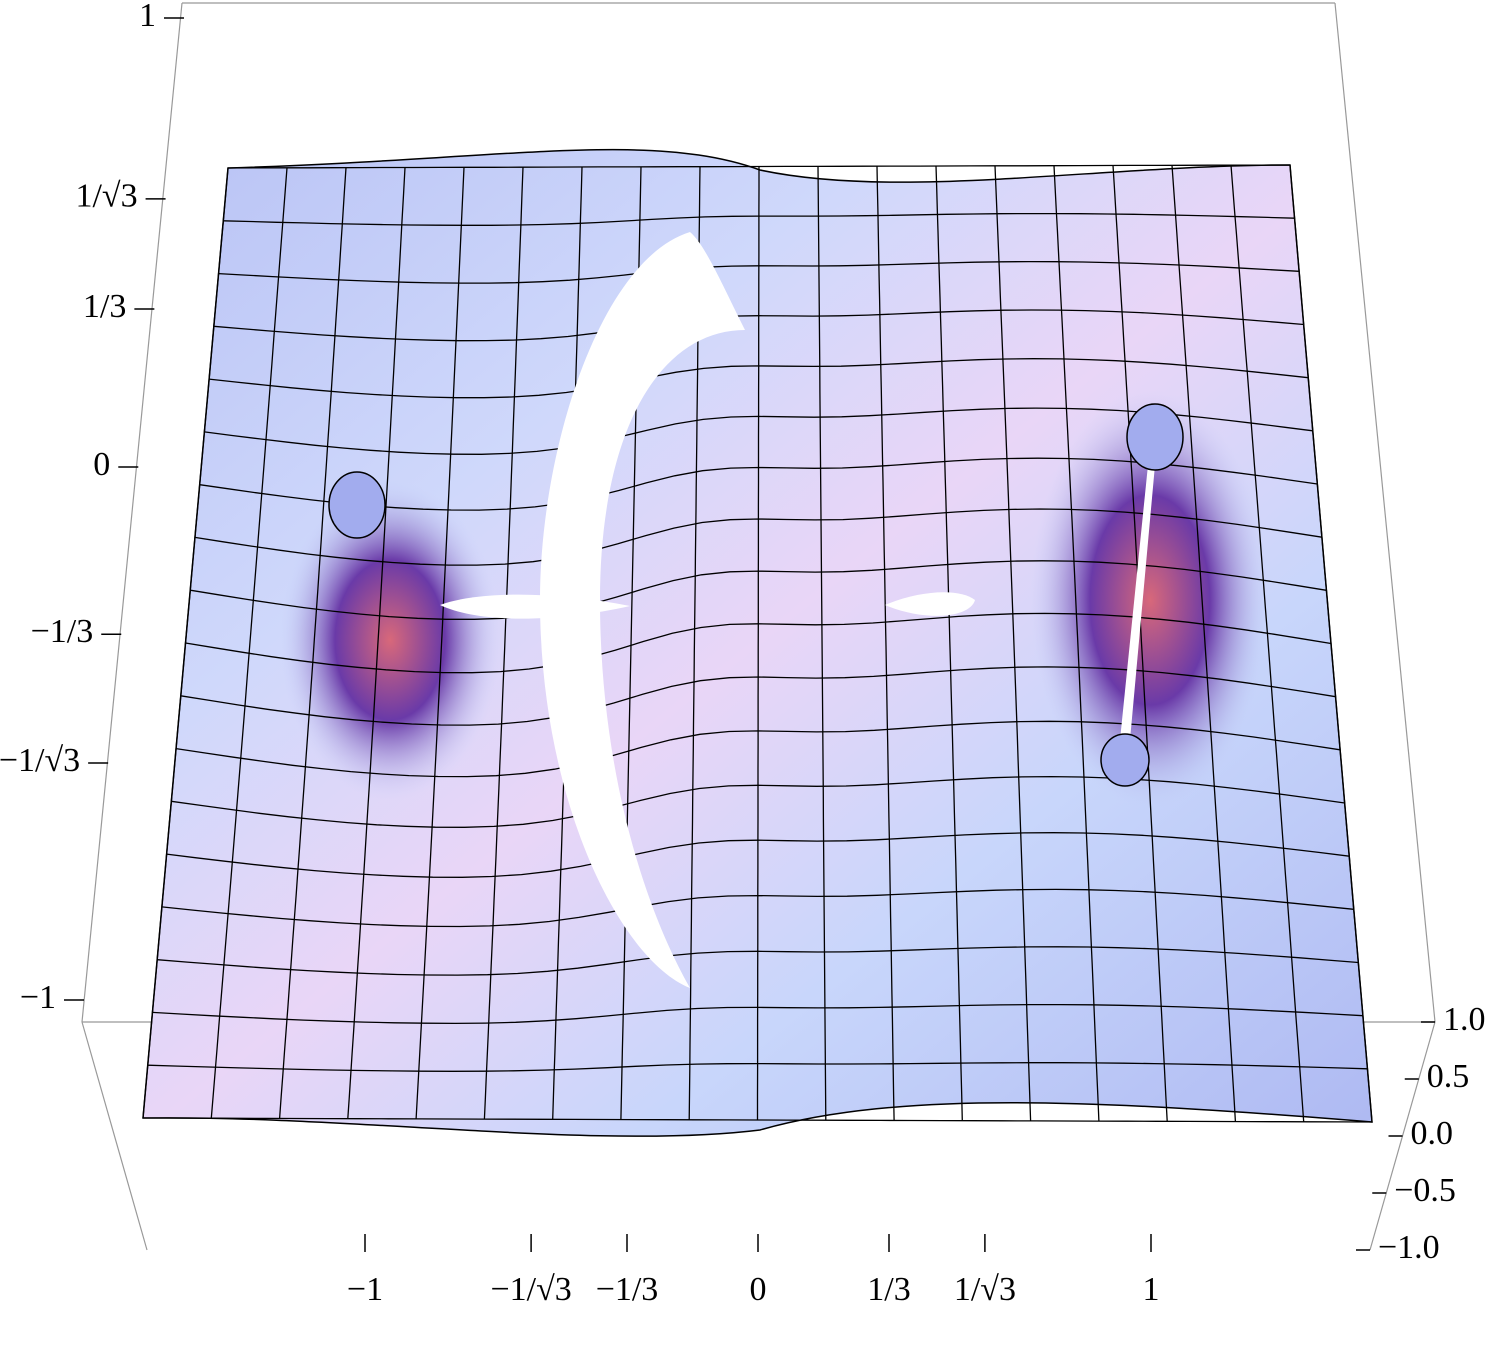 Image resolution: width=1500 pixels, height=1368 pixels. Describe the element at coordinates (101, 464) in the screenshot. I see `y-tick-label: 0` at that location.